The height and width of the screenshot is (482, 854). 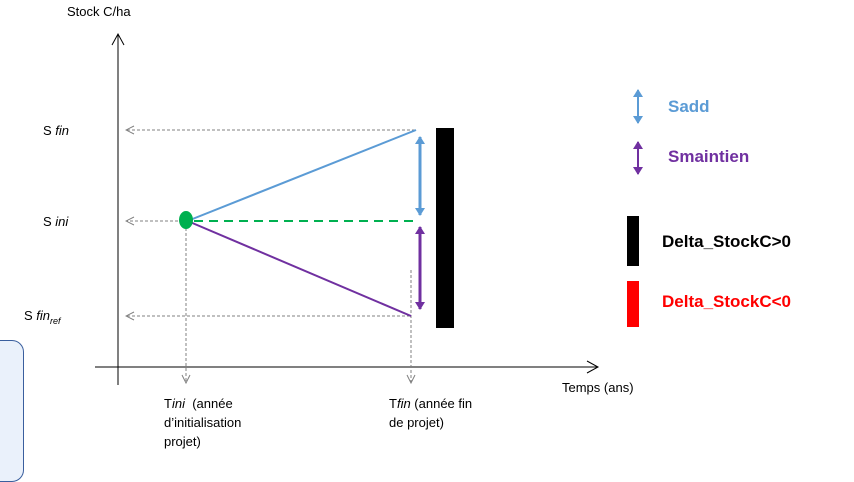 What do you see at coordinates (99, 11) in the screenshot?
I see `y-axis-label: Stock C/ha` at bounding box center [99, 11].